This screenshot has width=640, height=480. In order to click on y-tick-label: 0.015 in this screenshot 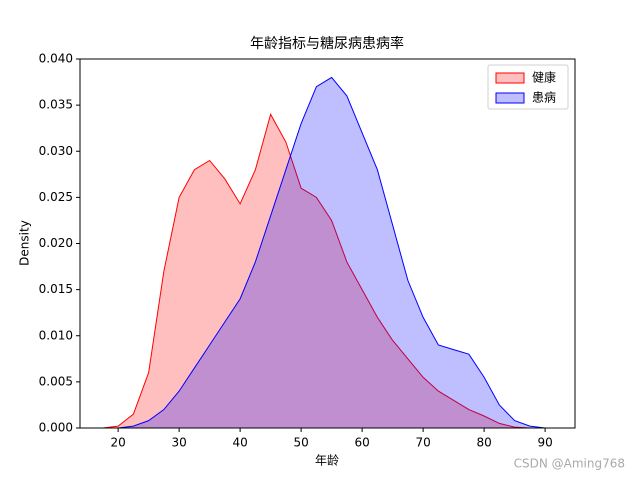, I will do `click(56, 289)`.